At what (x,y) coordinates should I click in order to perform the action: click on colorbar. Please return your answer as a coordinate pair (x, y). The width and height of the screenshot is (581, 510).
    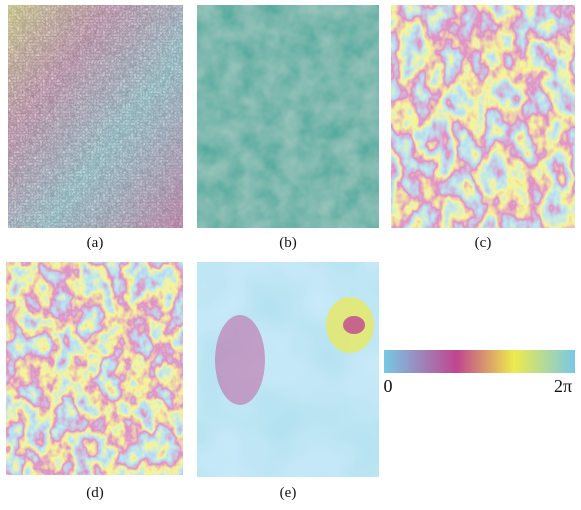
    Looking at the image, I should click on (479, 361).